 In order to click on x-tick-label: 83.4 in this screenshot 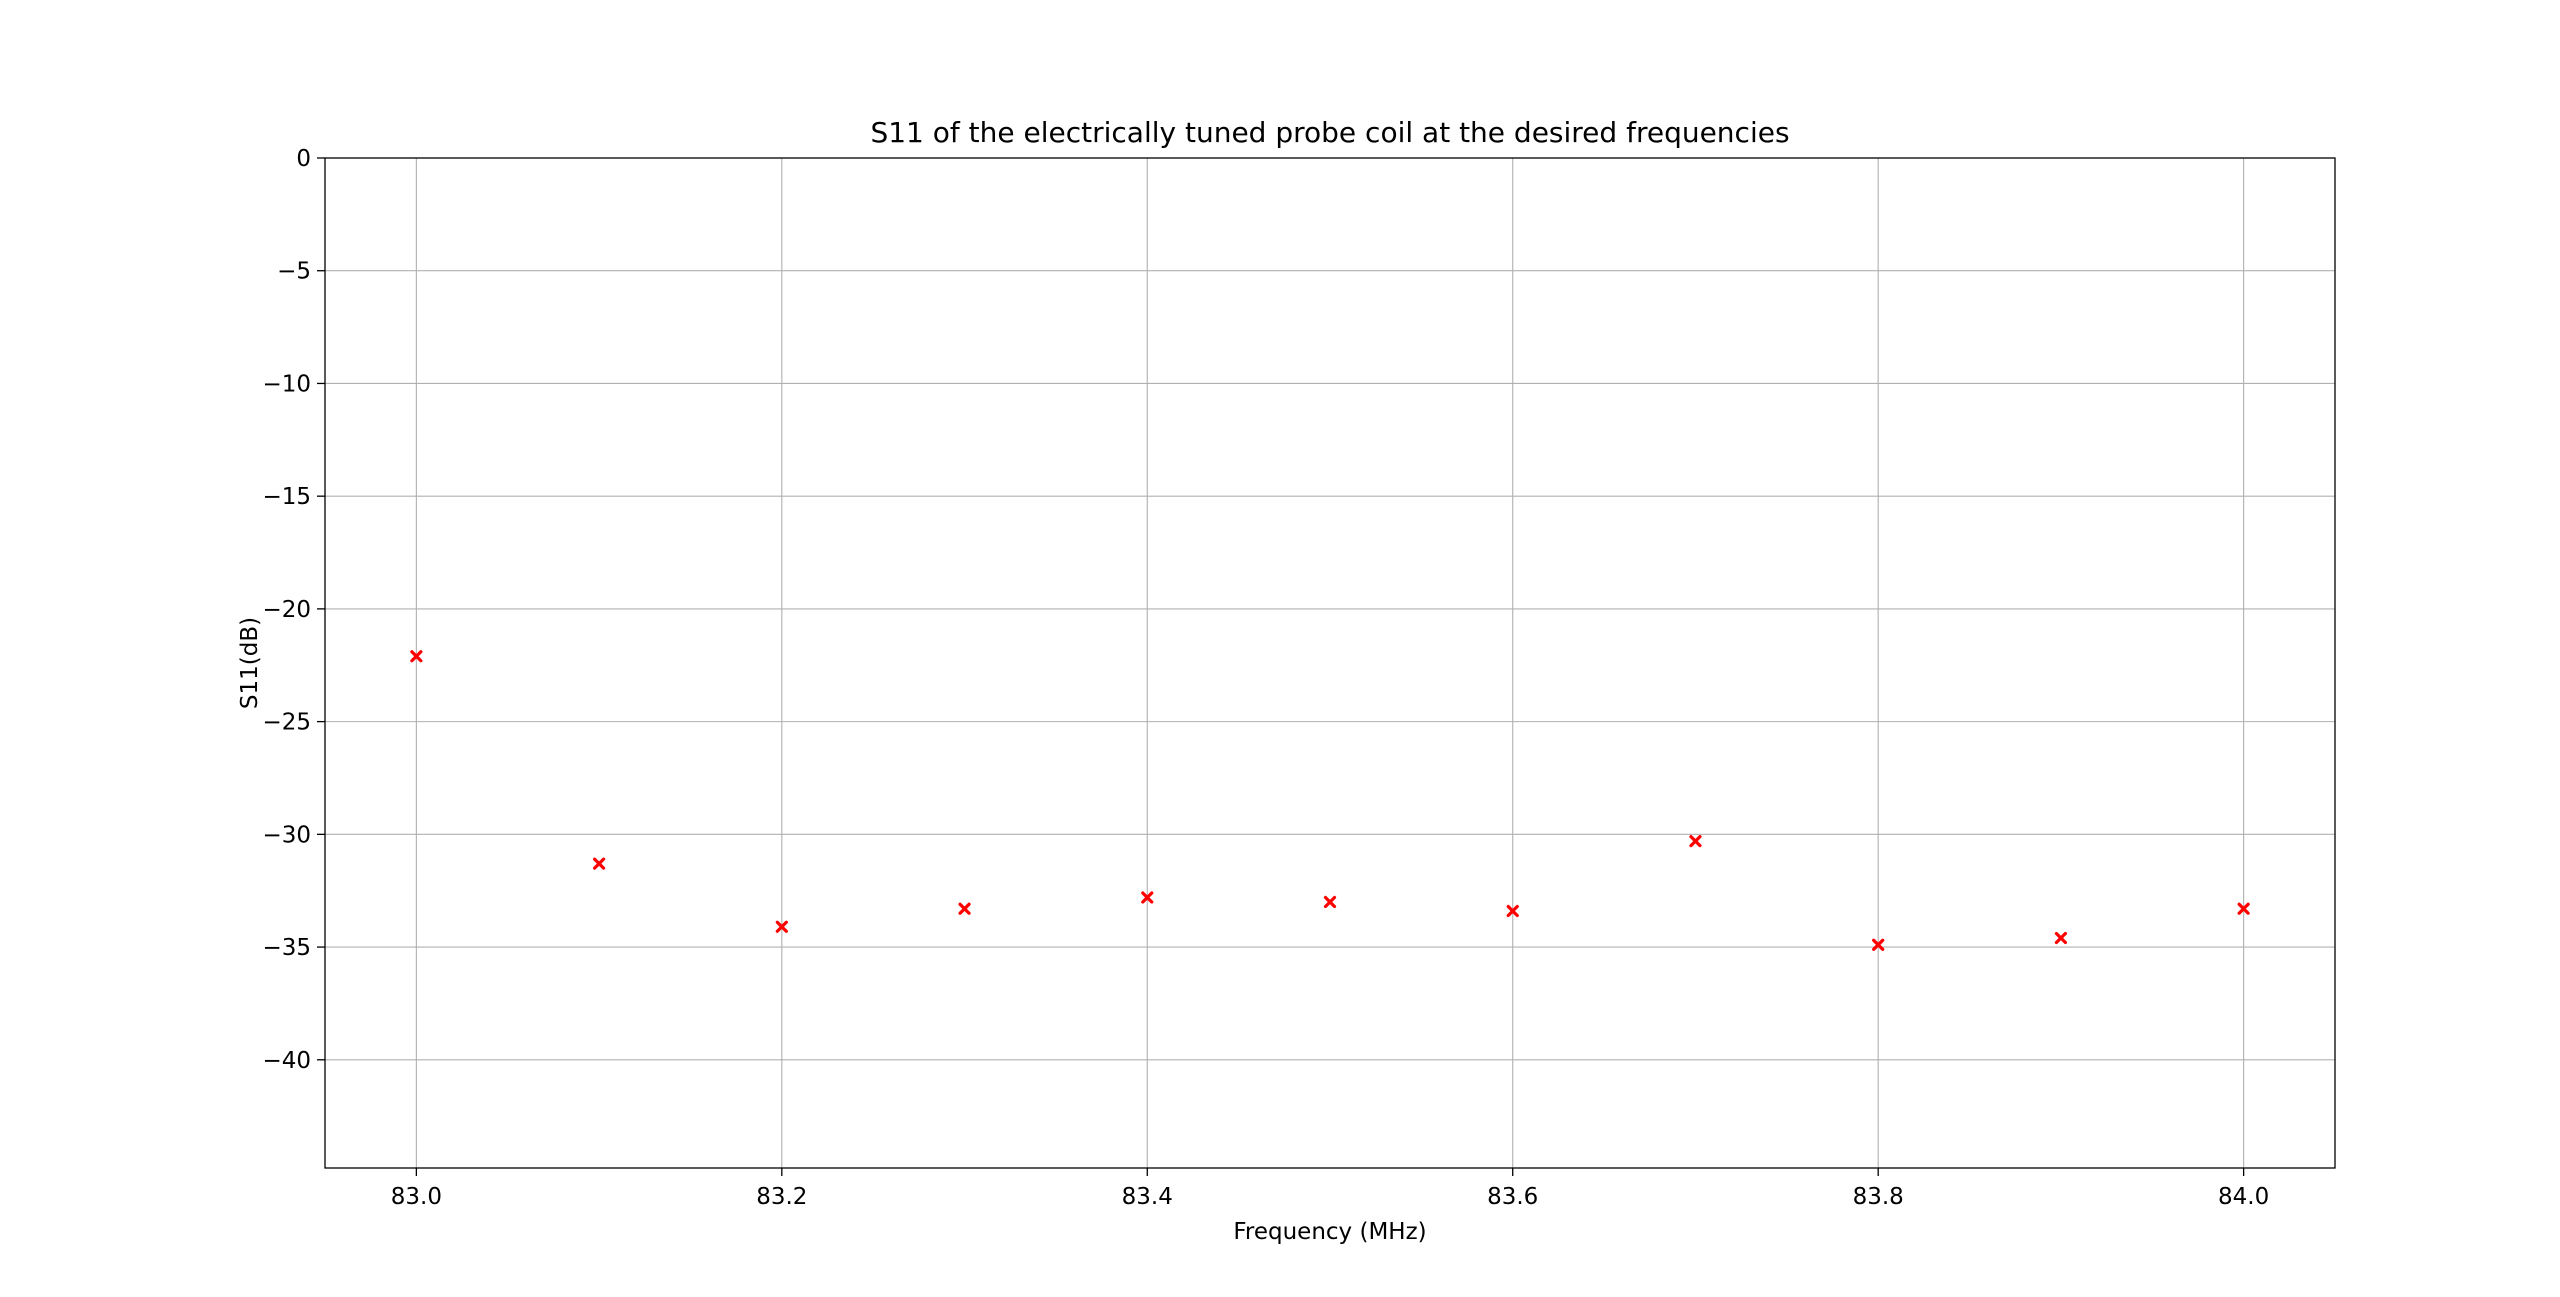, I will do `click(1147, 1197)`.